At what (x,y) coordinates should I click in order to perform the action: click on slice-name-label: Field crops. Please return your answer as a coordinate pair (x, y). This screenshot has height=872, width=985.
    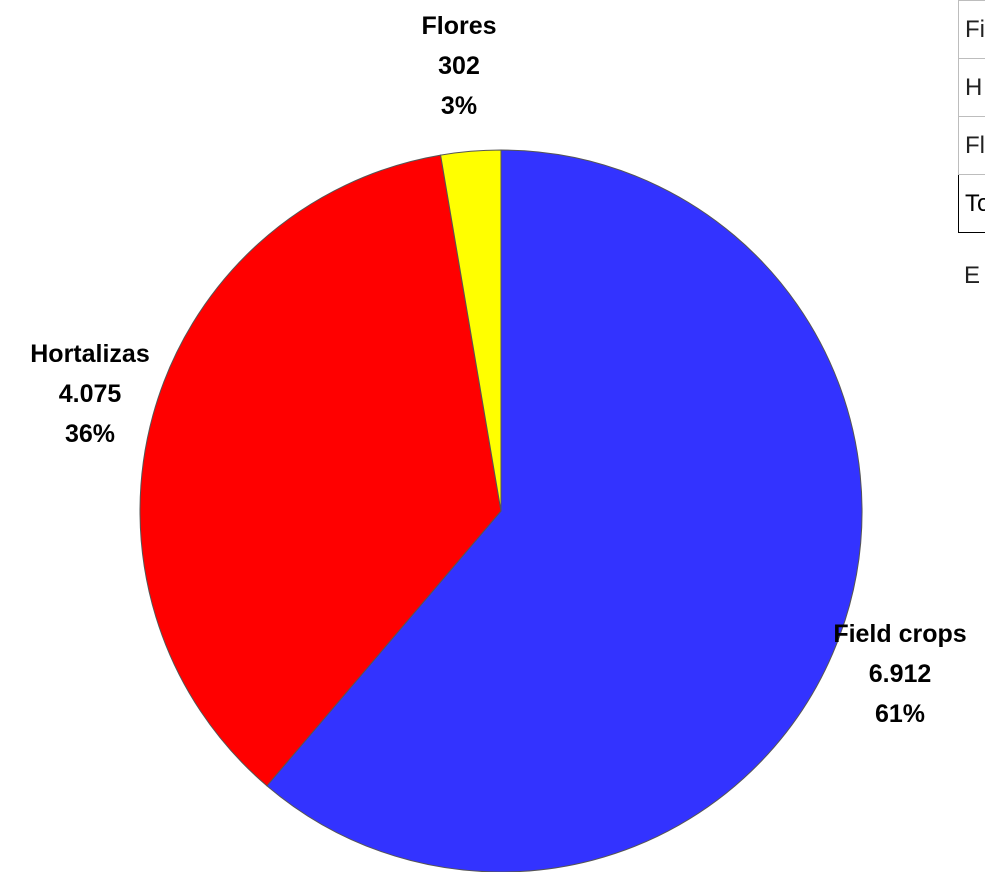
    Looking at the image, I should click on (899, 634).